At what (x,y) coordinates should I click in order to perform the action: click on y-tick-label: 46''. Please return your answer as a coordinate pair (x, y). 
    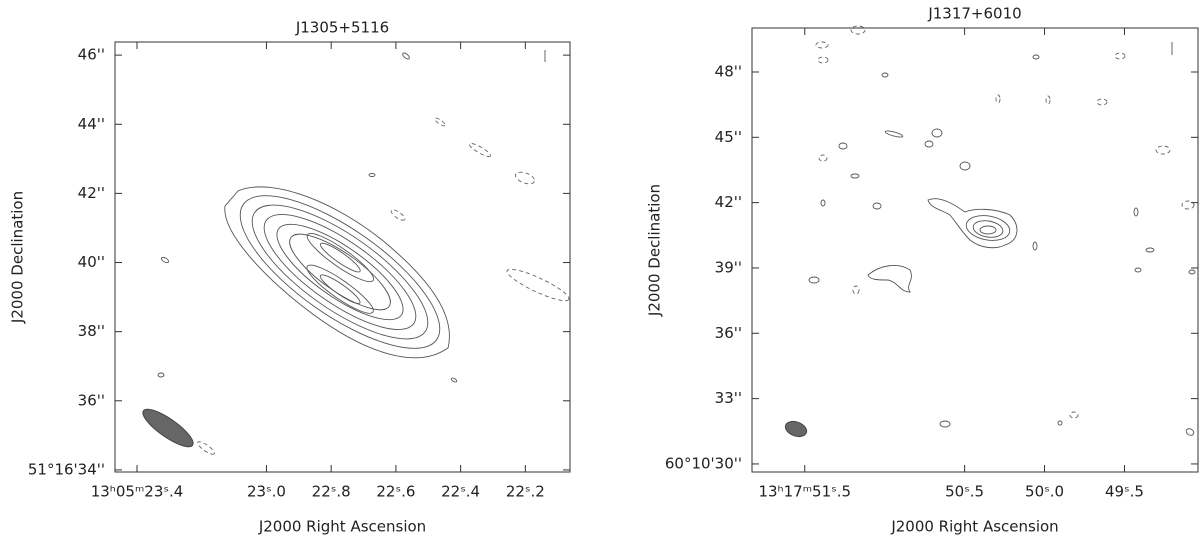
    Looking at the image, I should click on (91, 55).